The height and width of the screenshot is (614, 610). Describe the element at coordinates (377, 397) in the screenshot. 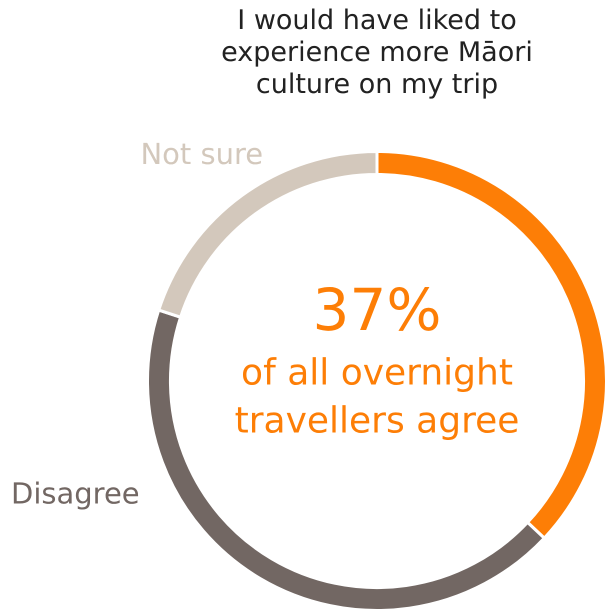

I see `text: of all overnight travellers agree` at that location.